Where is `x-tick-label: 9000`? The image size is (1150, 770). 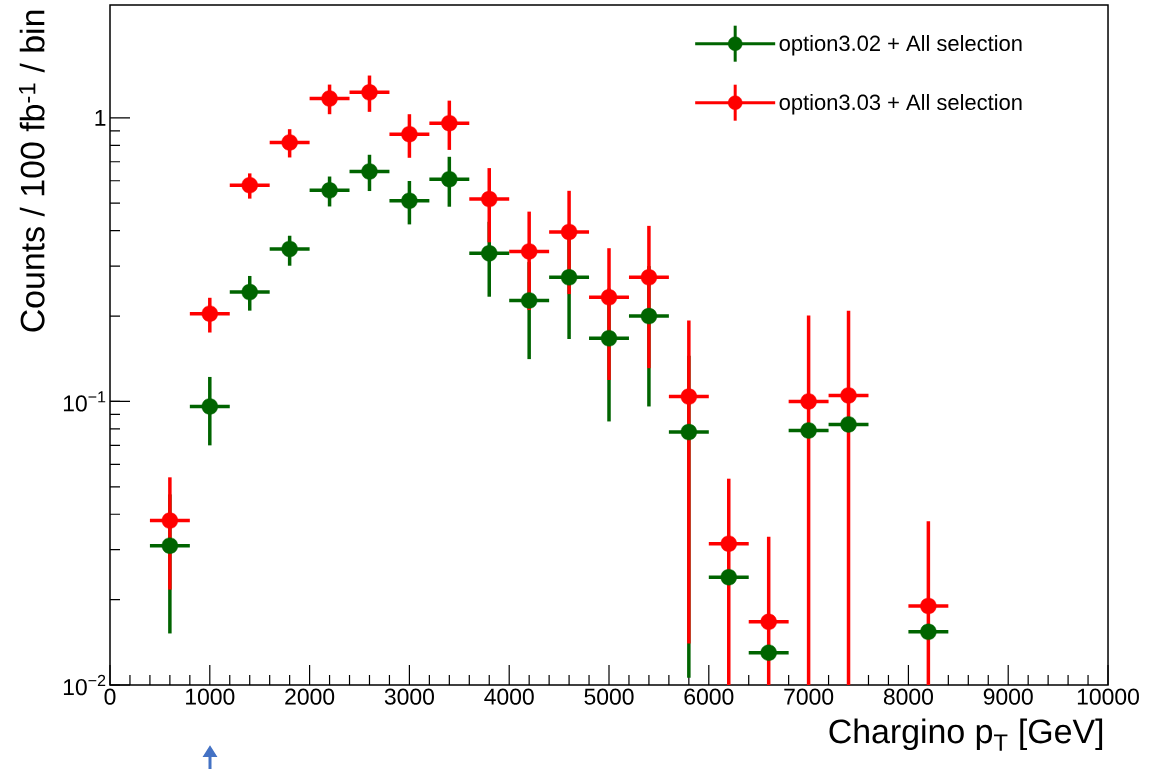 x-tick-label: 9000 is located at coordinates (1008, 696).